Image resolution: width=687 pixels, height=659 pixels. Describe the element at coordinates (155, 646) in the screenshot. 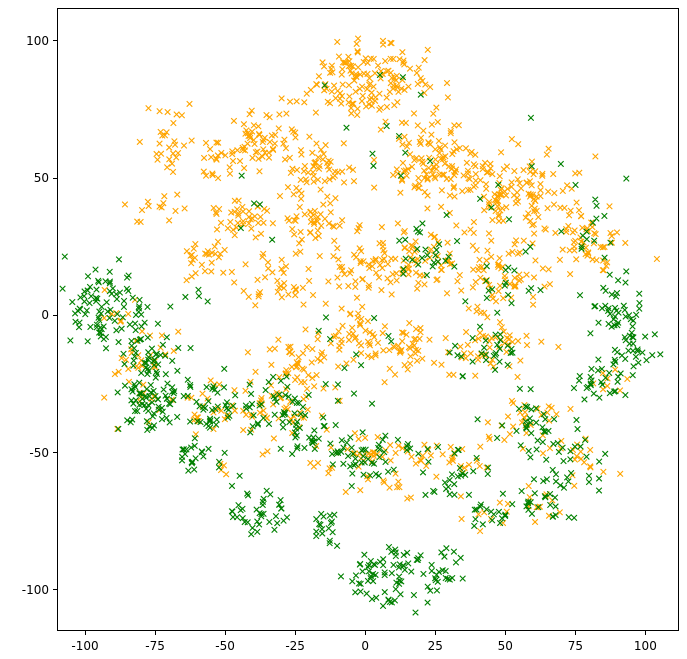

I see `x-tick-label: -75` at that location.